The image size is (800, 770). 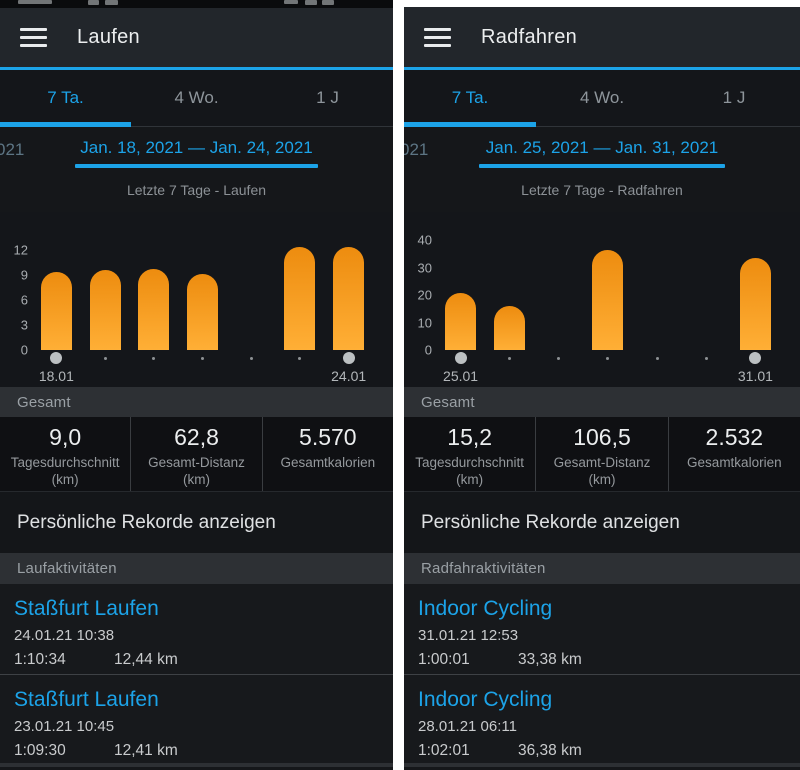 I want to click on stat-label: Gesamtkalorien, so click(x=328, y=462).